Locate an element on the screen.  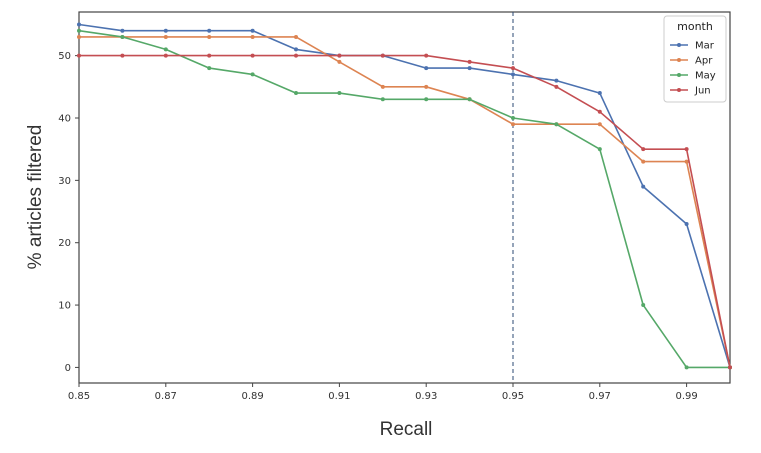
y-tick-label: 30 is located at coordinates (64, 181).